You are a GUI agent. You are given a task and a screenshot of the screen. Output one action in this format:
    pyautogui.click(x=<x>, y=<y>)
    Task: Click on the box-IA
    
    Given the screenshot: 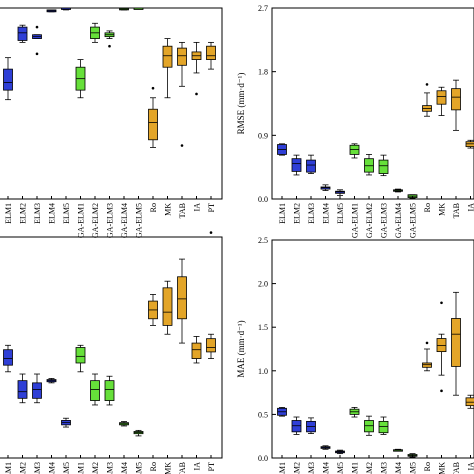 What is the action you would take?
    pyautogui.click(x=196, y=350)
    